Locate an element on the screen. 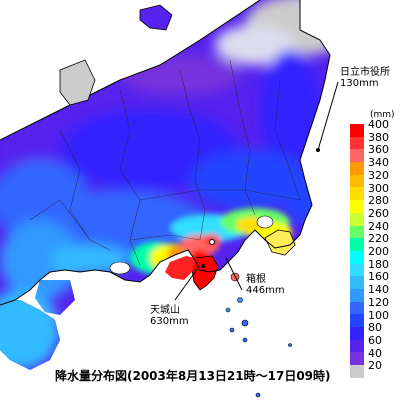  shizuoka-coast is located at coordinates (180, 268).